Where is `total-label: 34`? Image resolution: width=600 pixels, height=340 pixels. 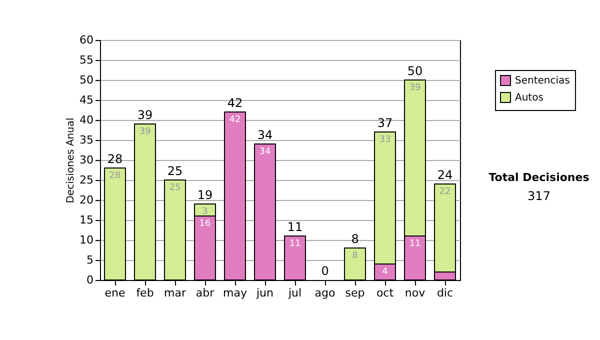 total-label: 34 is located at coordinates (265, 135).